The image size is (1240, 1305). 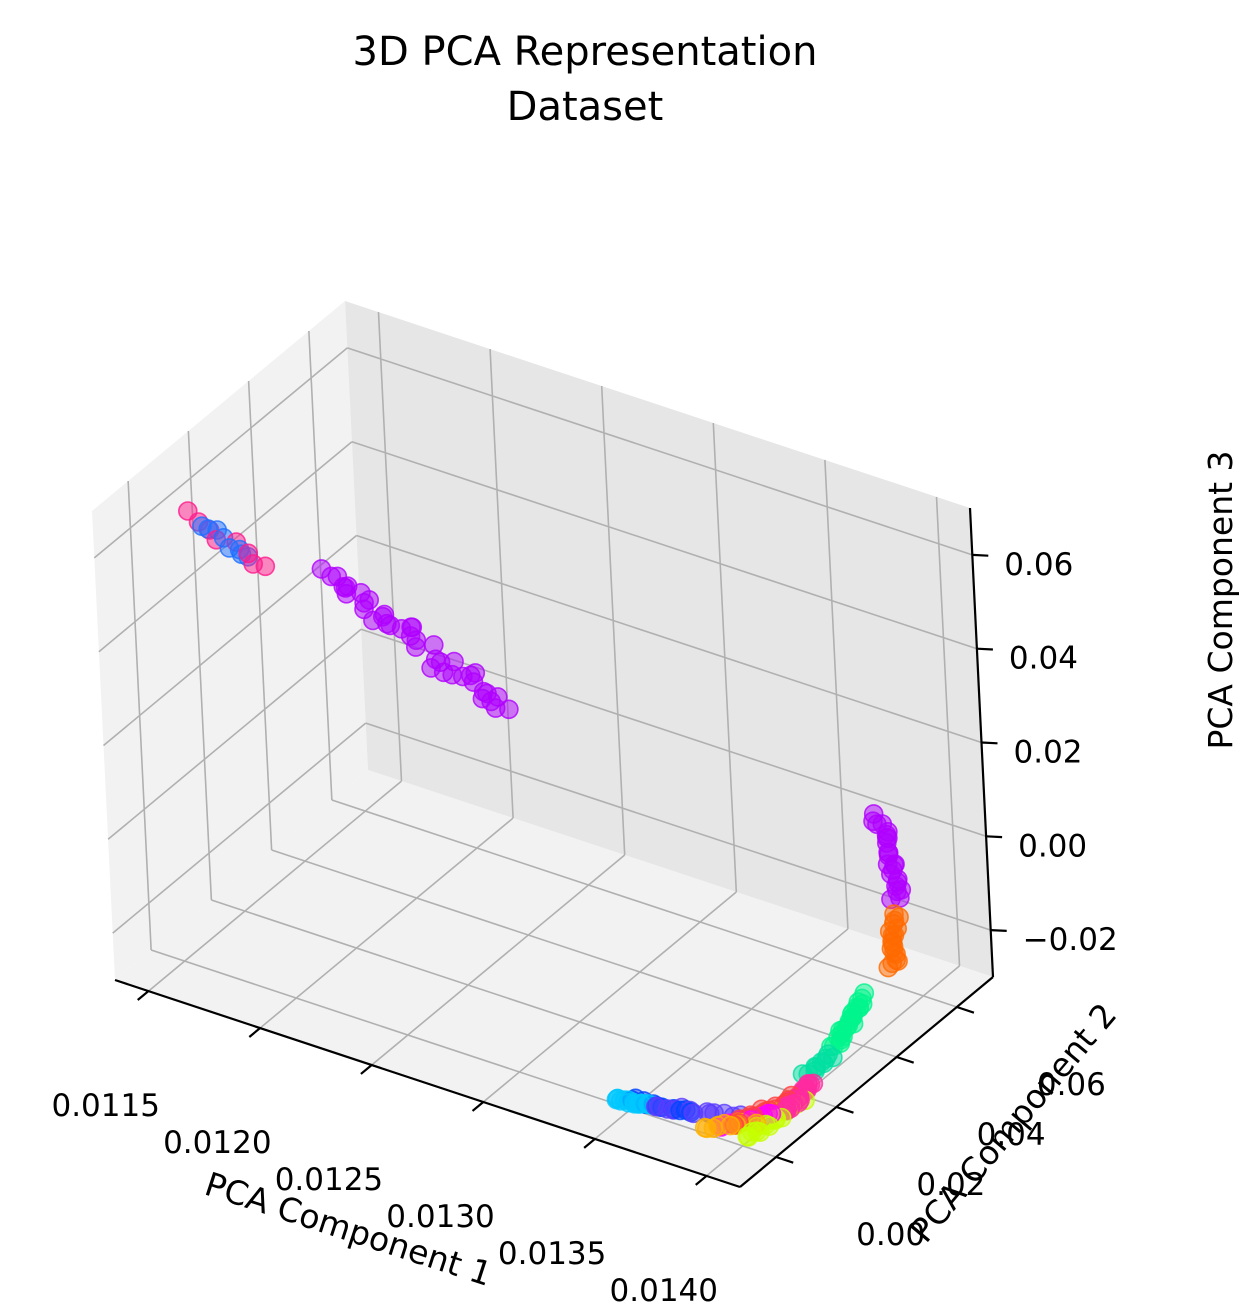 What do you see at coordinates (1011, 1135) in the screenshot?
I see `y-tick-label: 0.04` at bounding box center [1011, 1135].